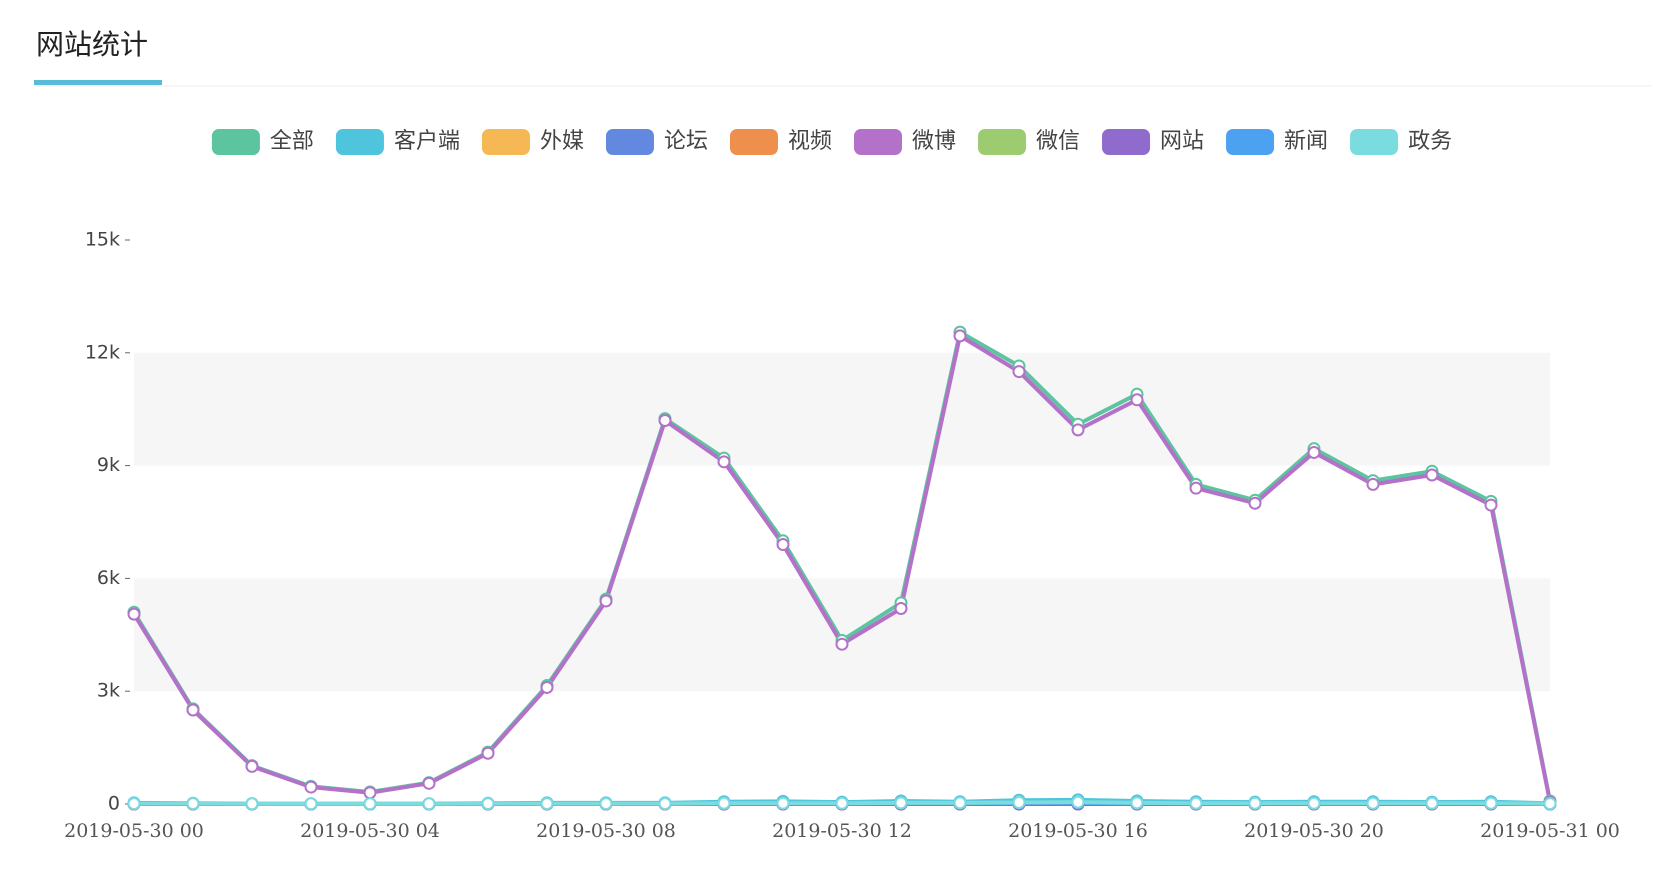  Describe the element at coordinates (1058, 141) in the screenshot. I see `legend-label: 微信` at that location.